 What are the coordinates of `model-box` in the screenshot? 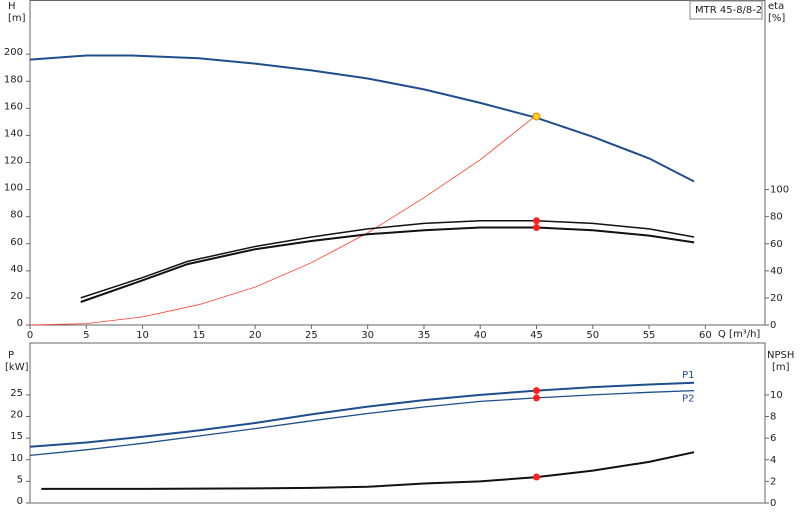 It's located at (726, 10).